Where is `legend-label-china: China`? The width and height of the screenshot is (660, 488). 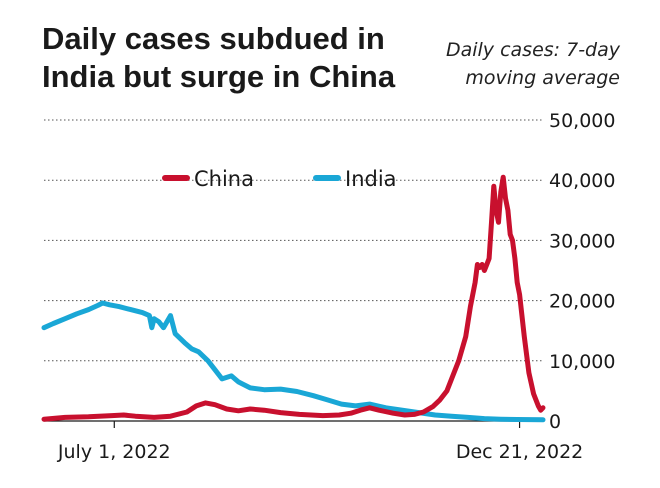
legend-label-china: China is located at coordinates (224, 179).